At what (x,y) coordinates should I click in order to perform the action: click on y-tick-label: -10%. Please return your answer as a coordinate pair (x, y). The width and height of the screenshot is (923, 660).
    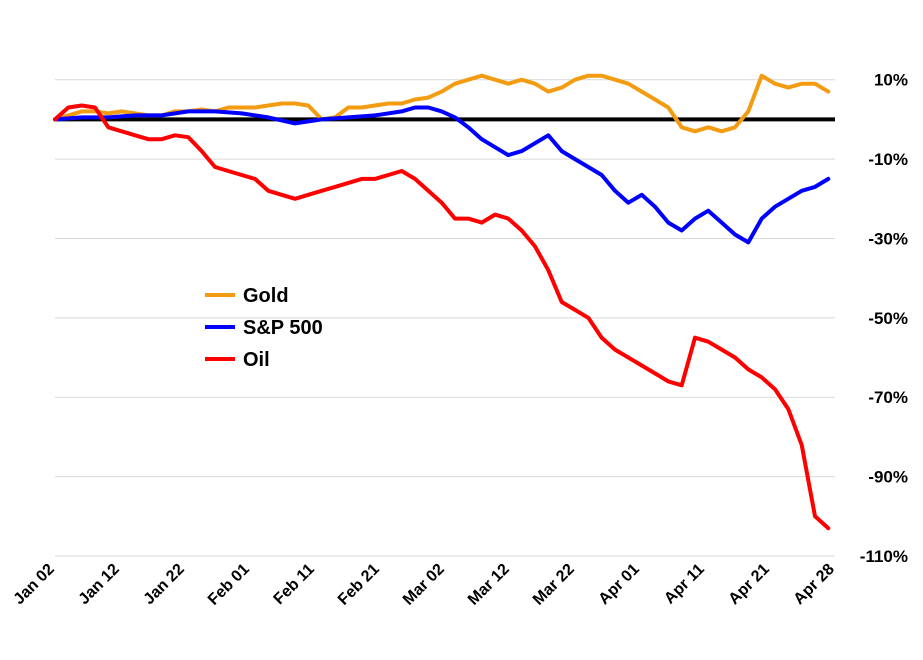
    Looking at the image, I should click on (888, 159).